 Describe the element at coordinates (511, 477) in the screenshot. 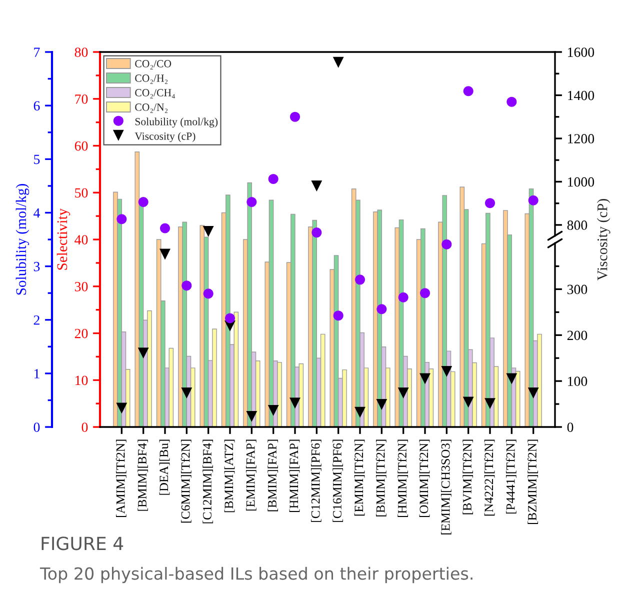

I see `x-tick-label: [P4441][Tf2N]` at that location.